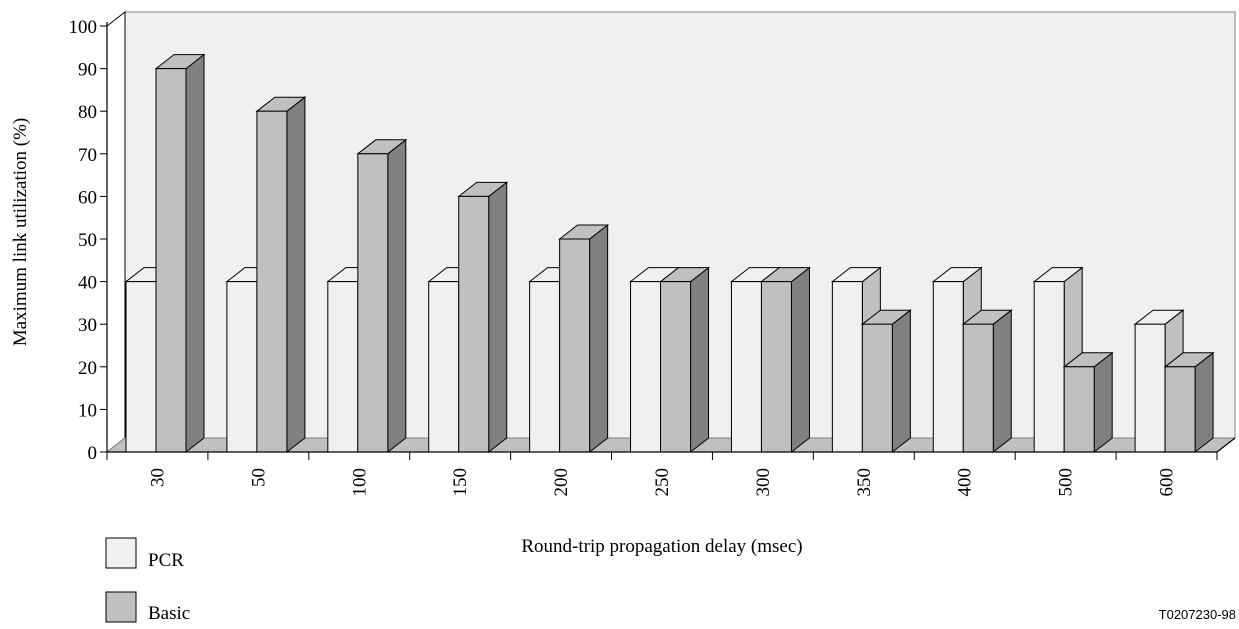 The height and width of the screenshot is (629, 1239). I want to click on y-tick-label: 10, so click(87, 410).